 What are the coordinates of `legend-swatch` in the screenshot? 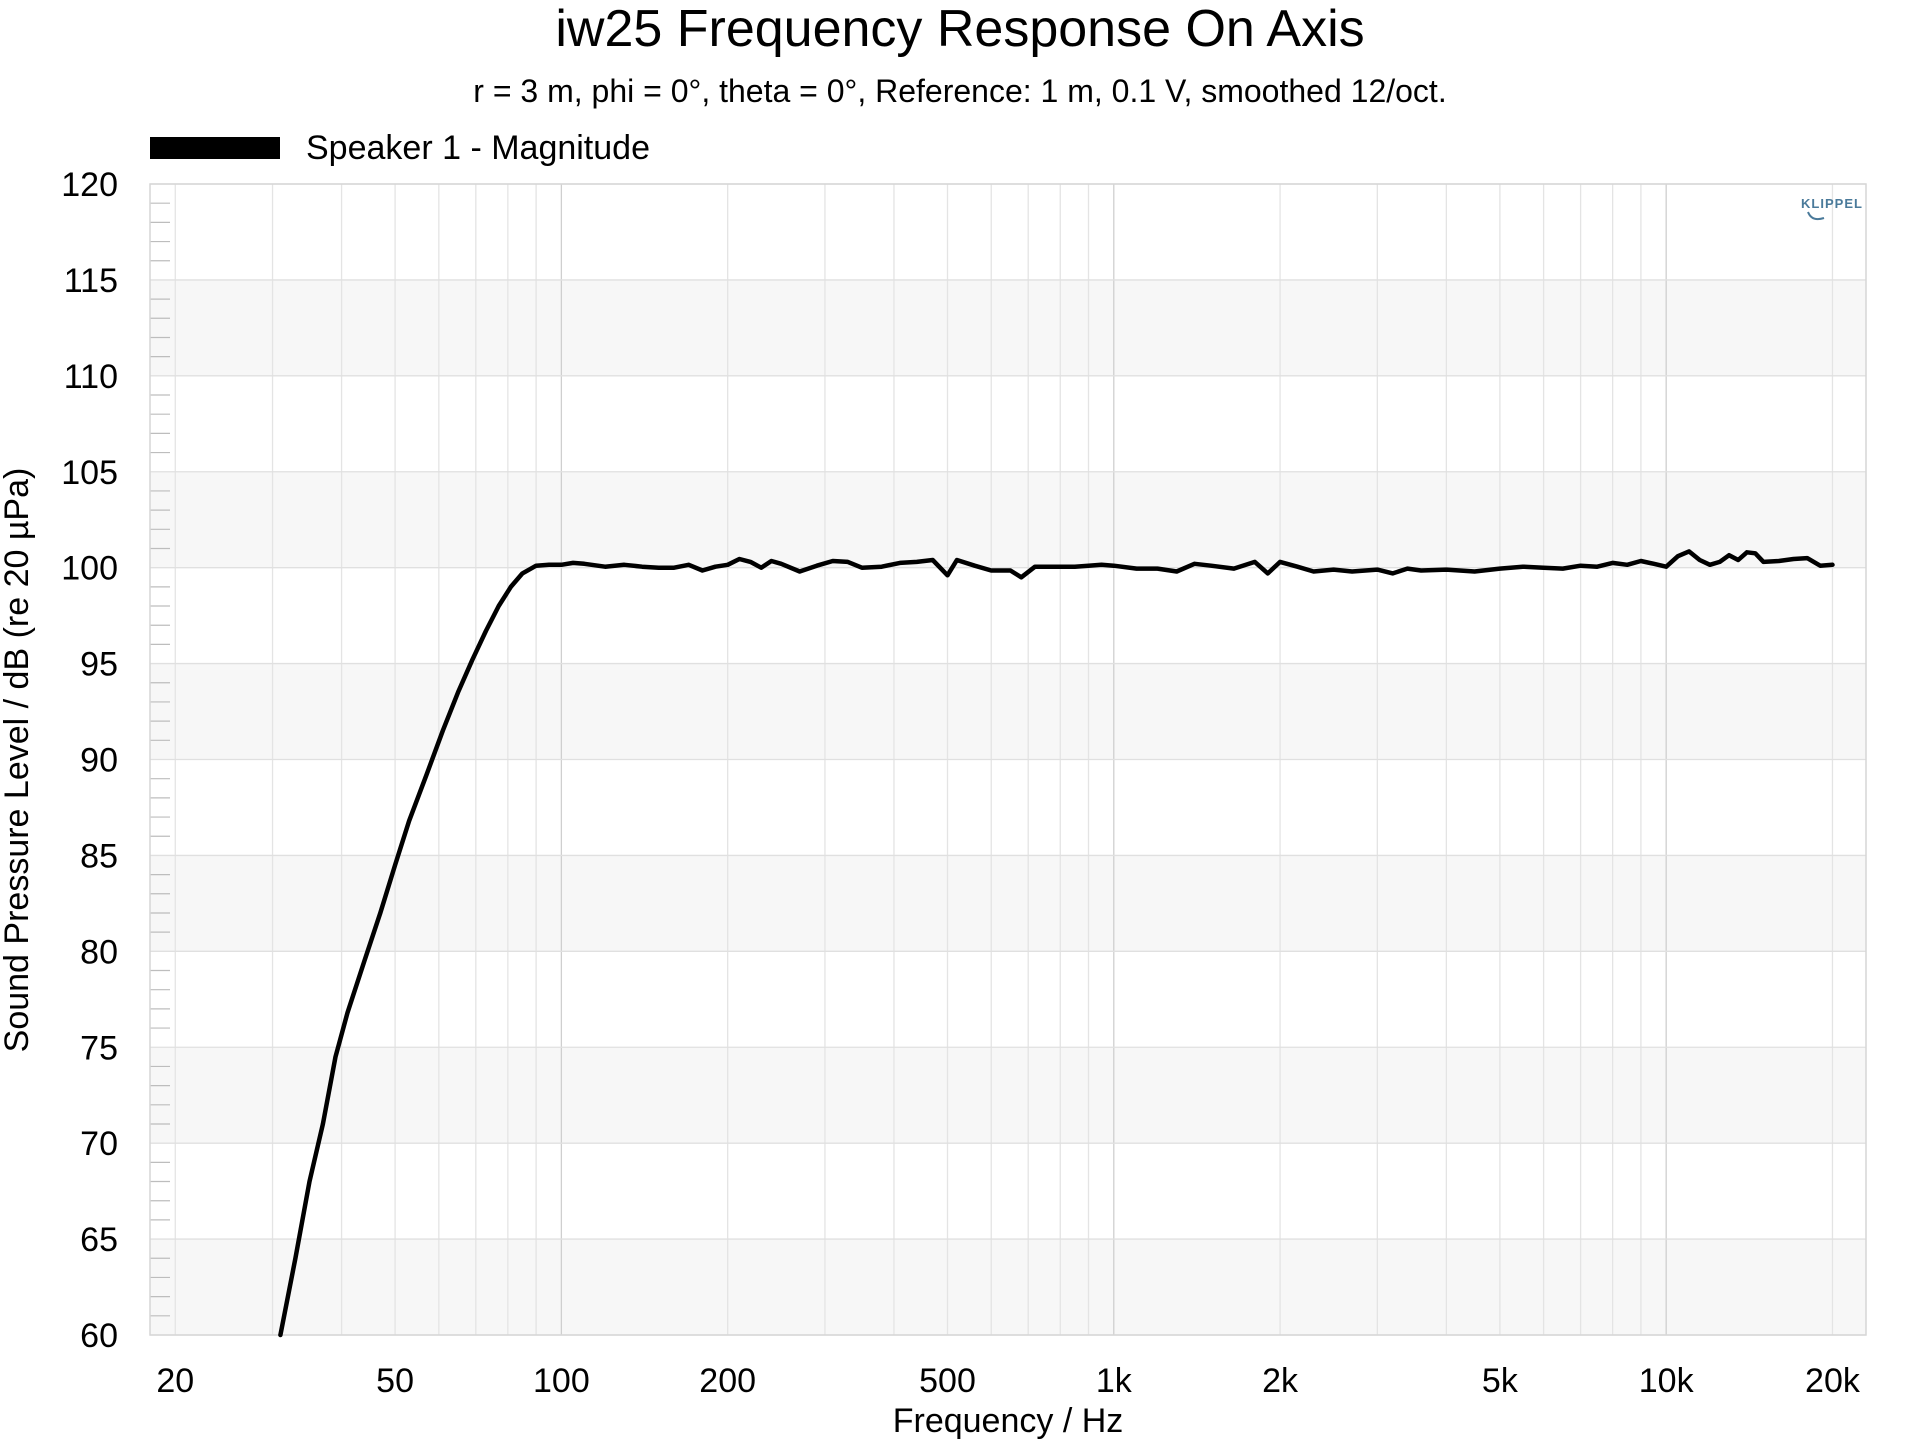 It's located at (215, 148).